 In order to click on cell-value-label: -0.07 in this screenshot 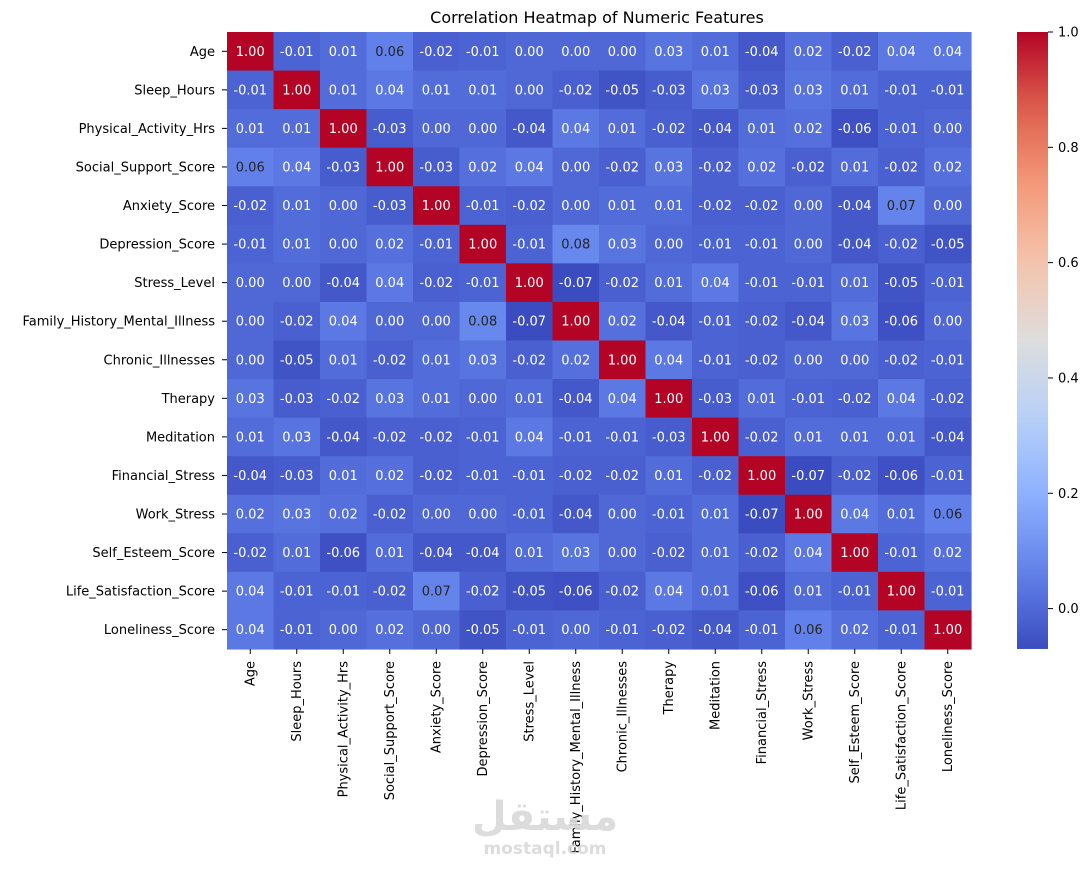, I will do `click(529, 322)`.